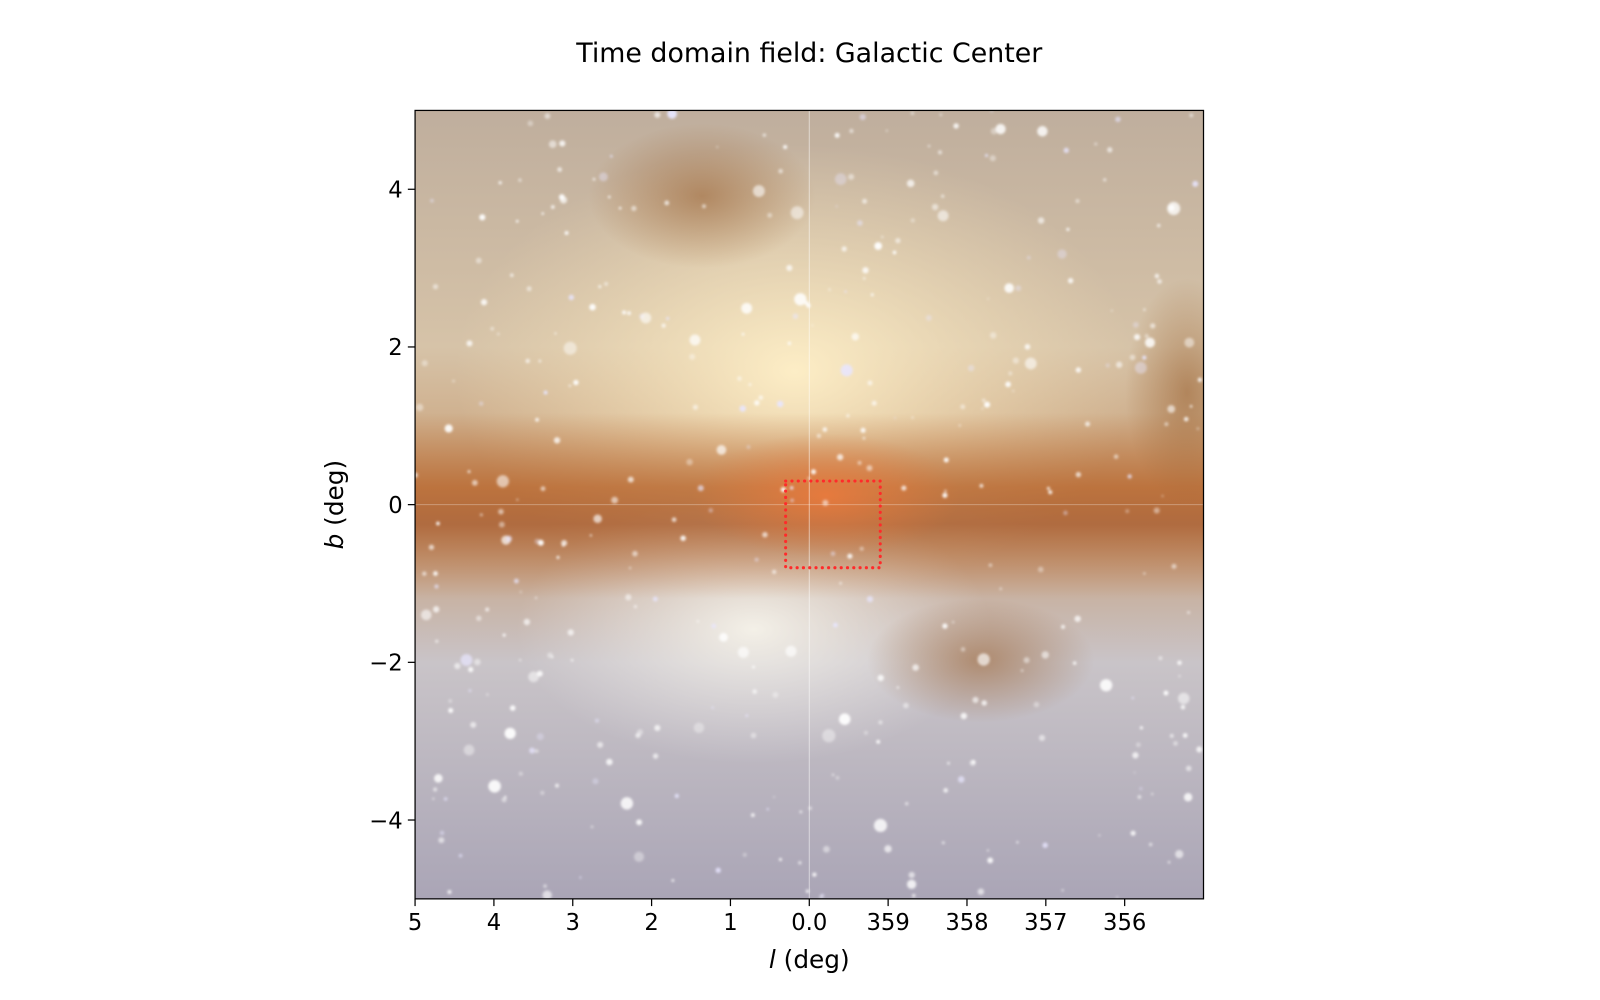 The image size is (1600, 1000). What do you see at coordinates (415, 923) in the screenshot?
I see `x-tick-label: 5` at bounding box center [415, 923].